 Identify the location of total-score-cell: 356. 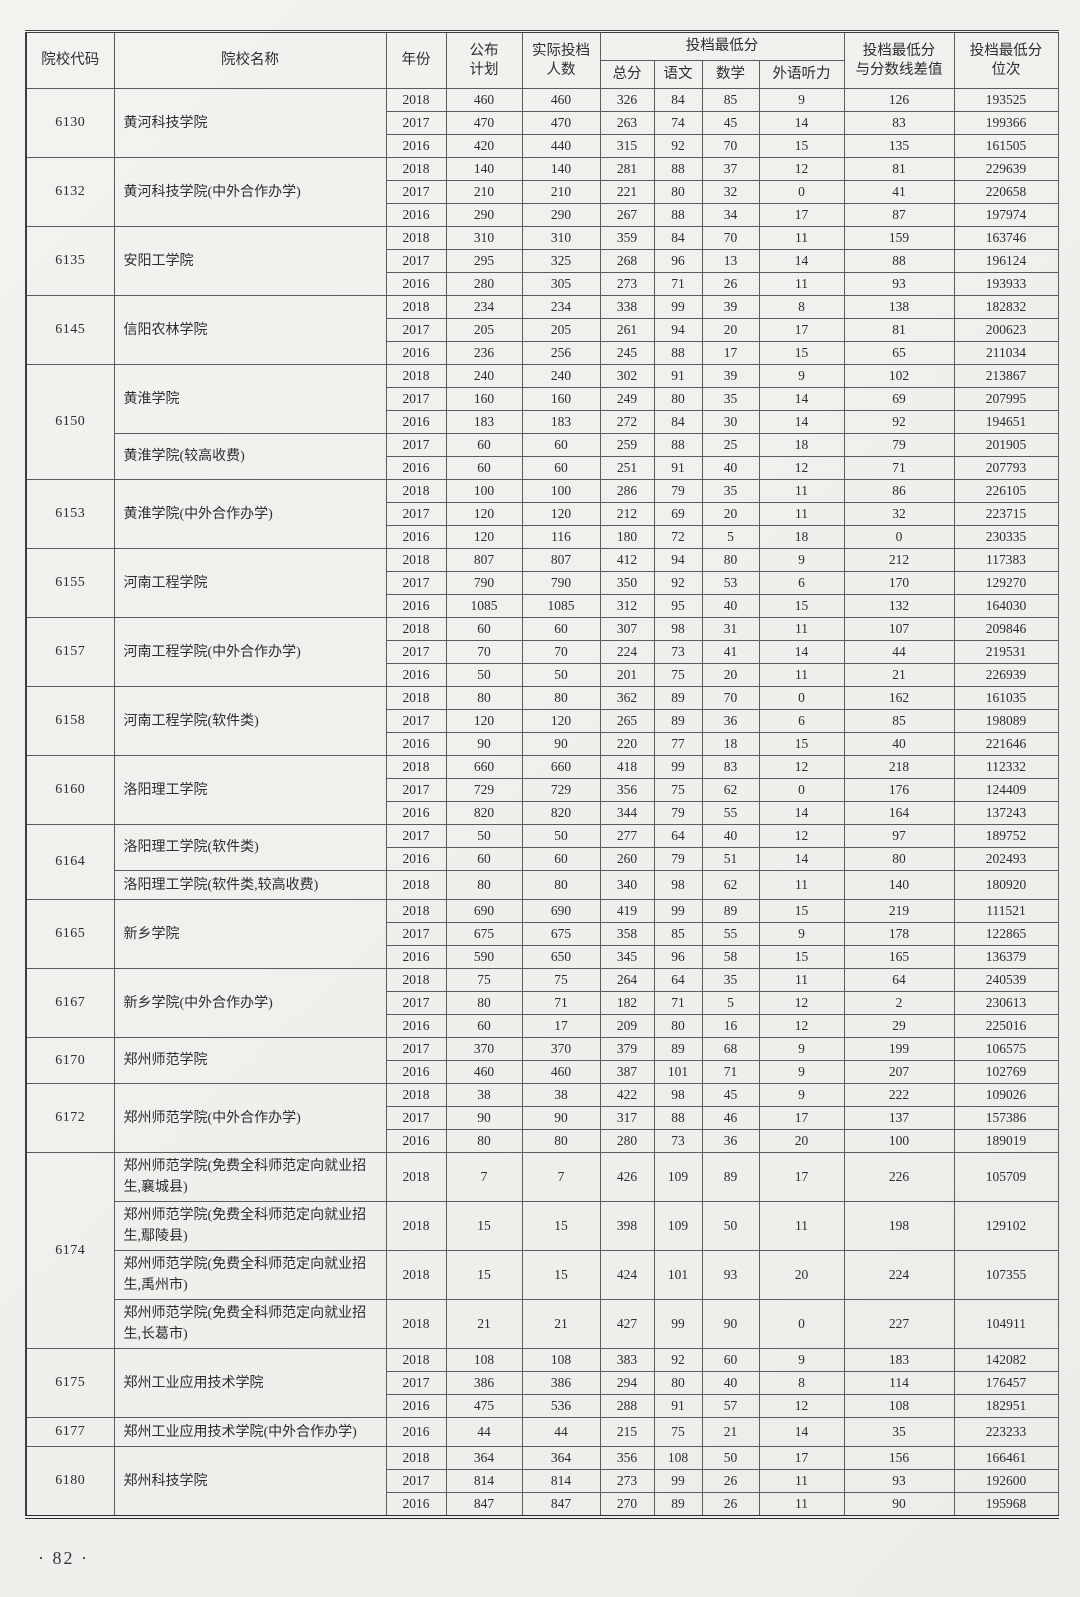
(627, 1458).